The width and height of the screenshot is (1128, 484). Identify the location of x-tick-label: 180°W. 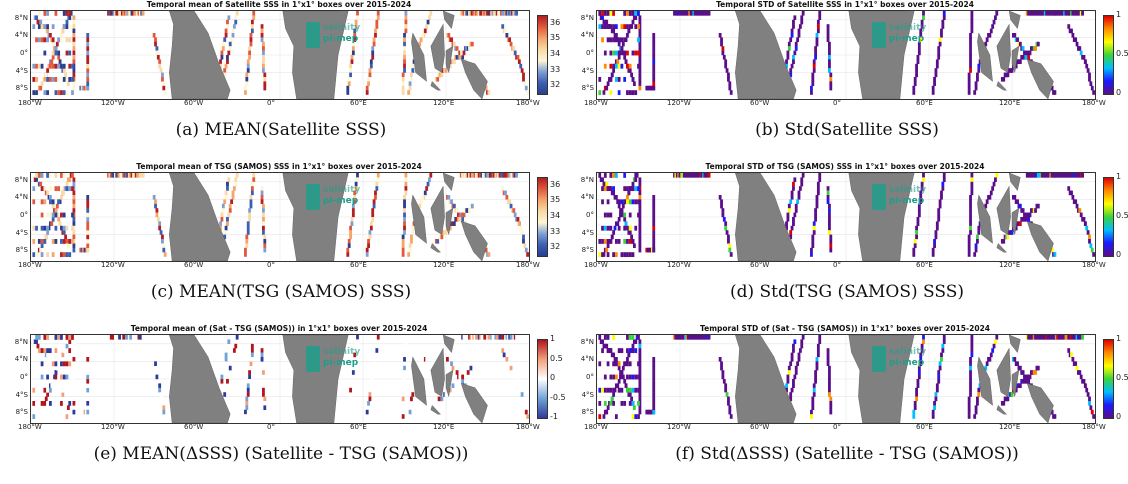
(528, 103).